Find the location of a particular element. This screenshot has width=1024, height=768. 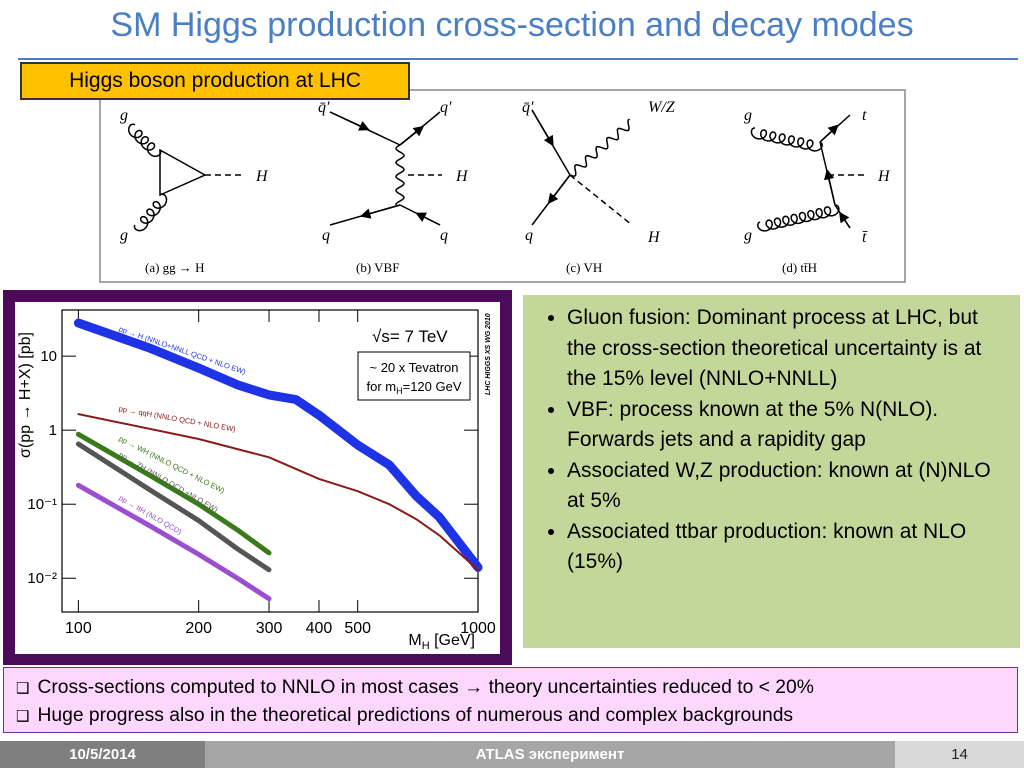

x-label-part: [GeV] is located at coordinates (452, 640).